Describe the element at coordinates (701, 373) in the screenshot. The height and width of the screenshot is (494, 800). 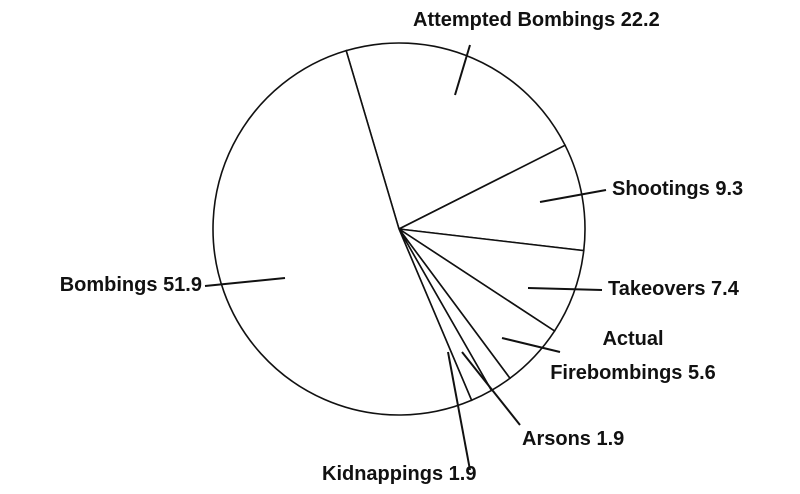
I see `slice-value: 5.6` at that location.